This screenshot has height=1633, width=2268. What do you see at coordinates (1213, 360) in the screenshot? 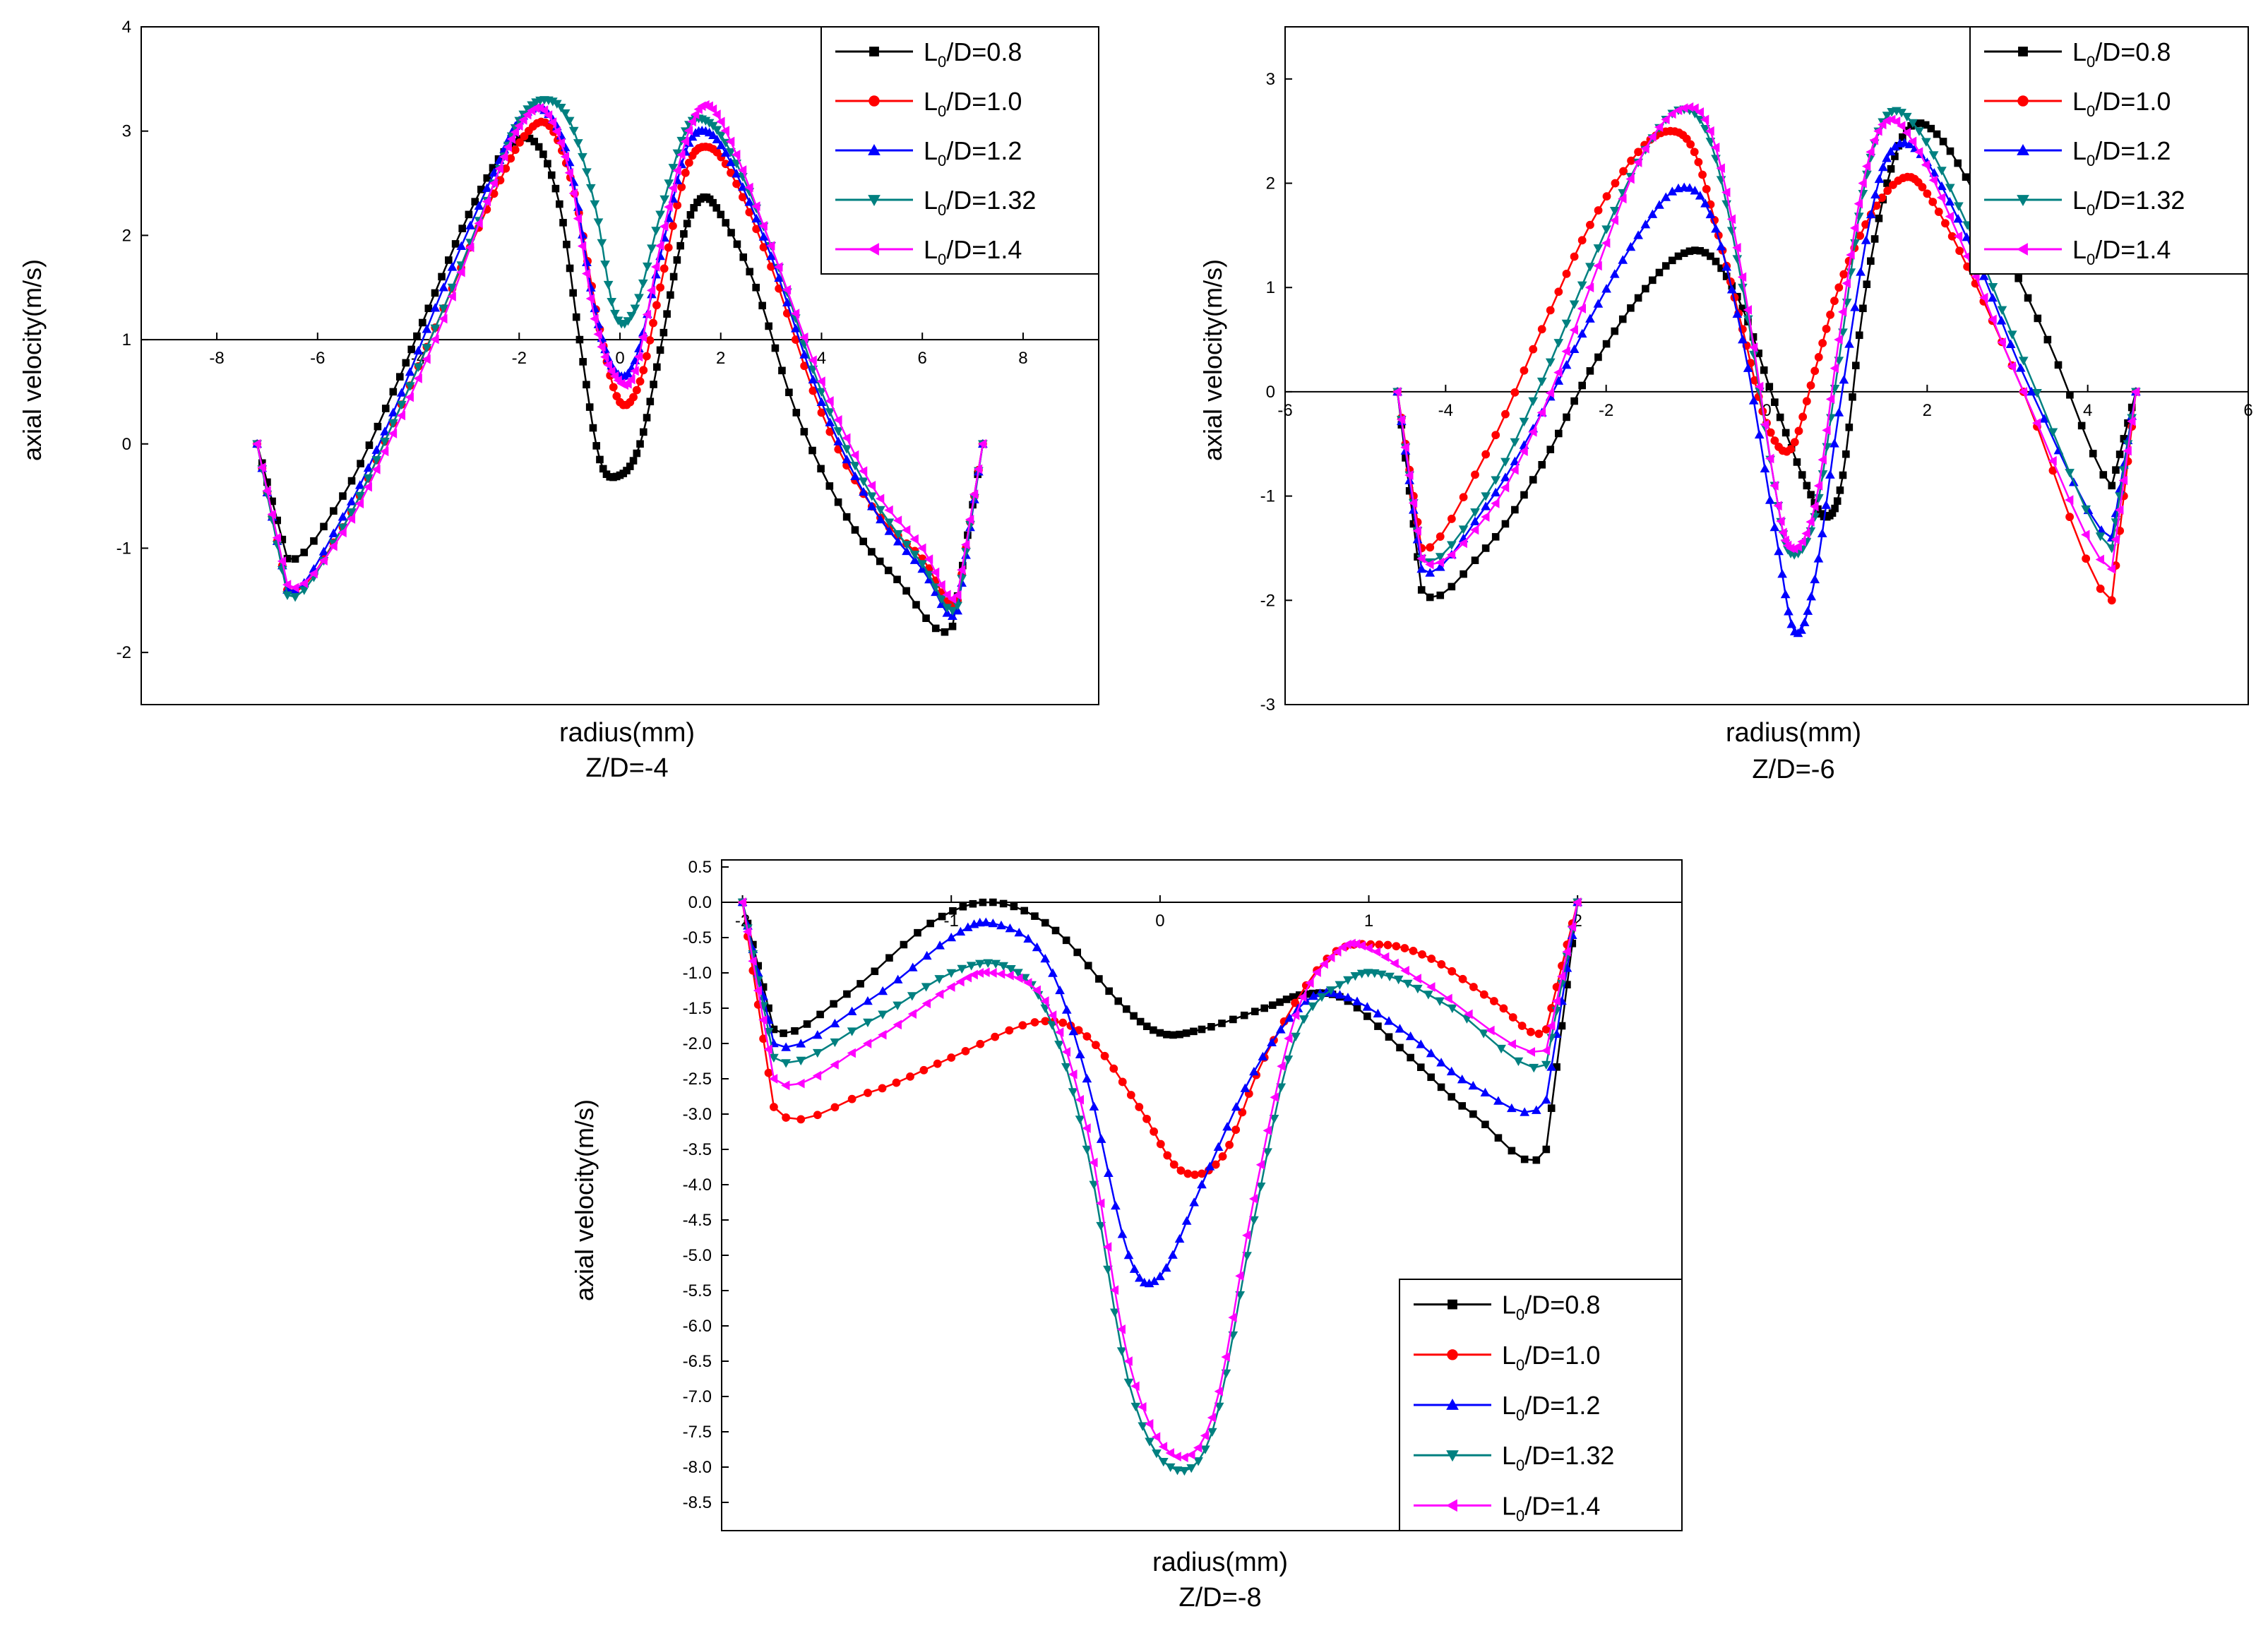
I see `y-axis-label: axial velocity(m/s)` at bounding box center [1213, 360].